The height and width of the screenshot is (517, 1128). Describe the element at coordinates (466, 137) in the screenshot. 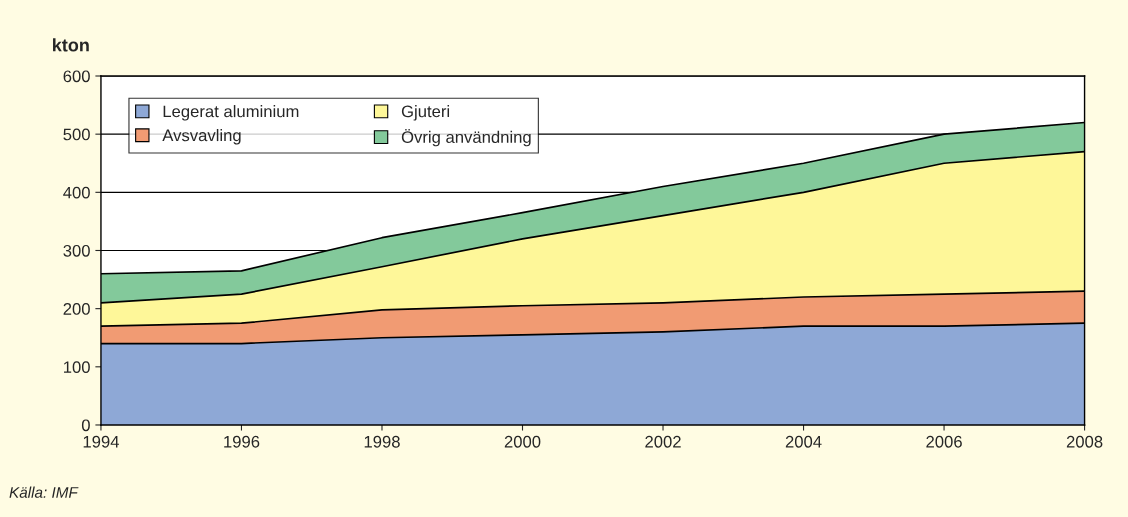

I see `legend-label: Övrig användning` at that location.